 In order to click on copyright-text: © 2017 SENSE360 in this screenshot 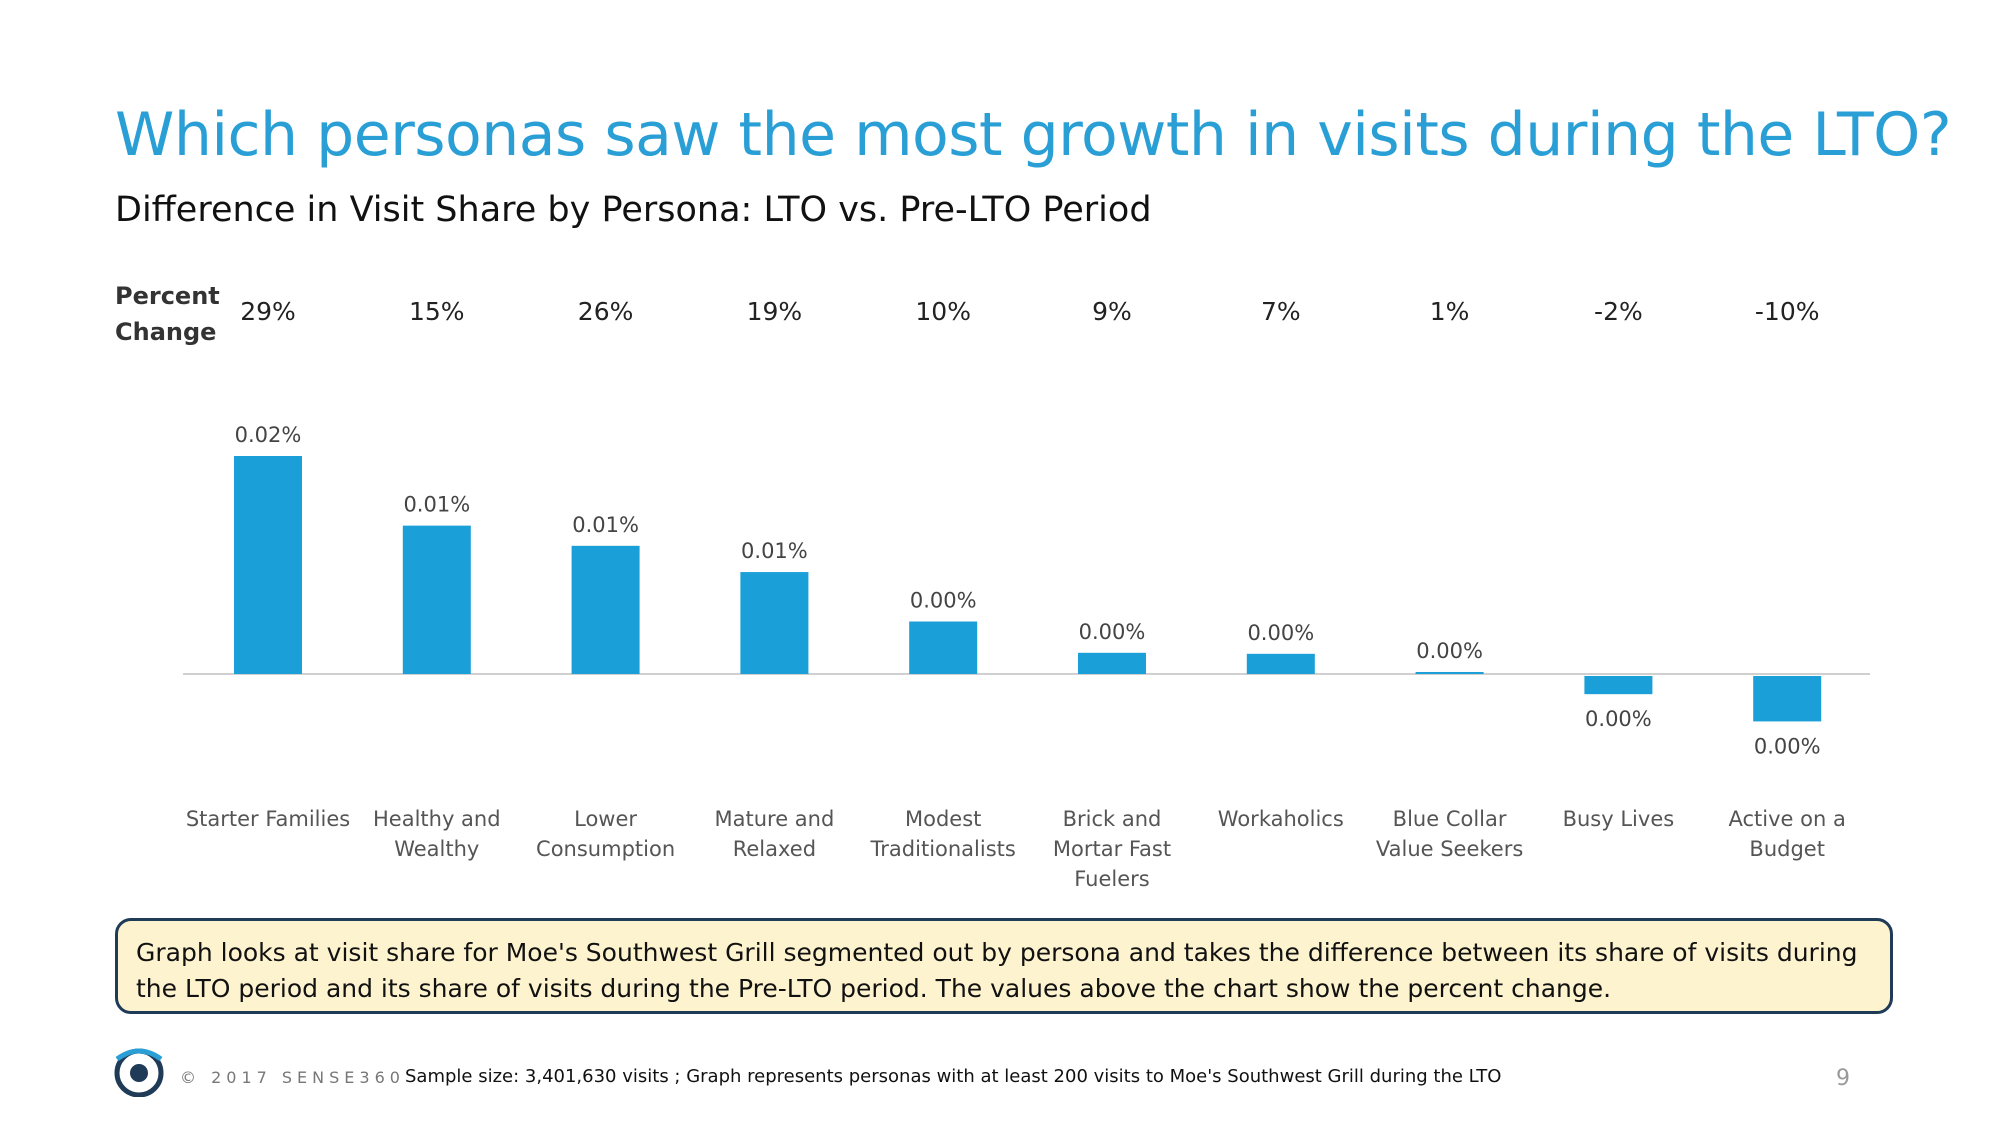, I will do `click(292, 1077)`.